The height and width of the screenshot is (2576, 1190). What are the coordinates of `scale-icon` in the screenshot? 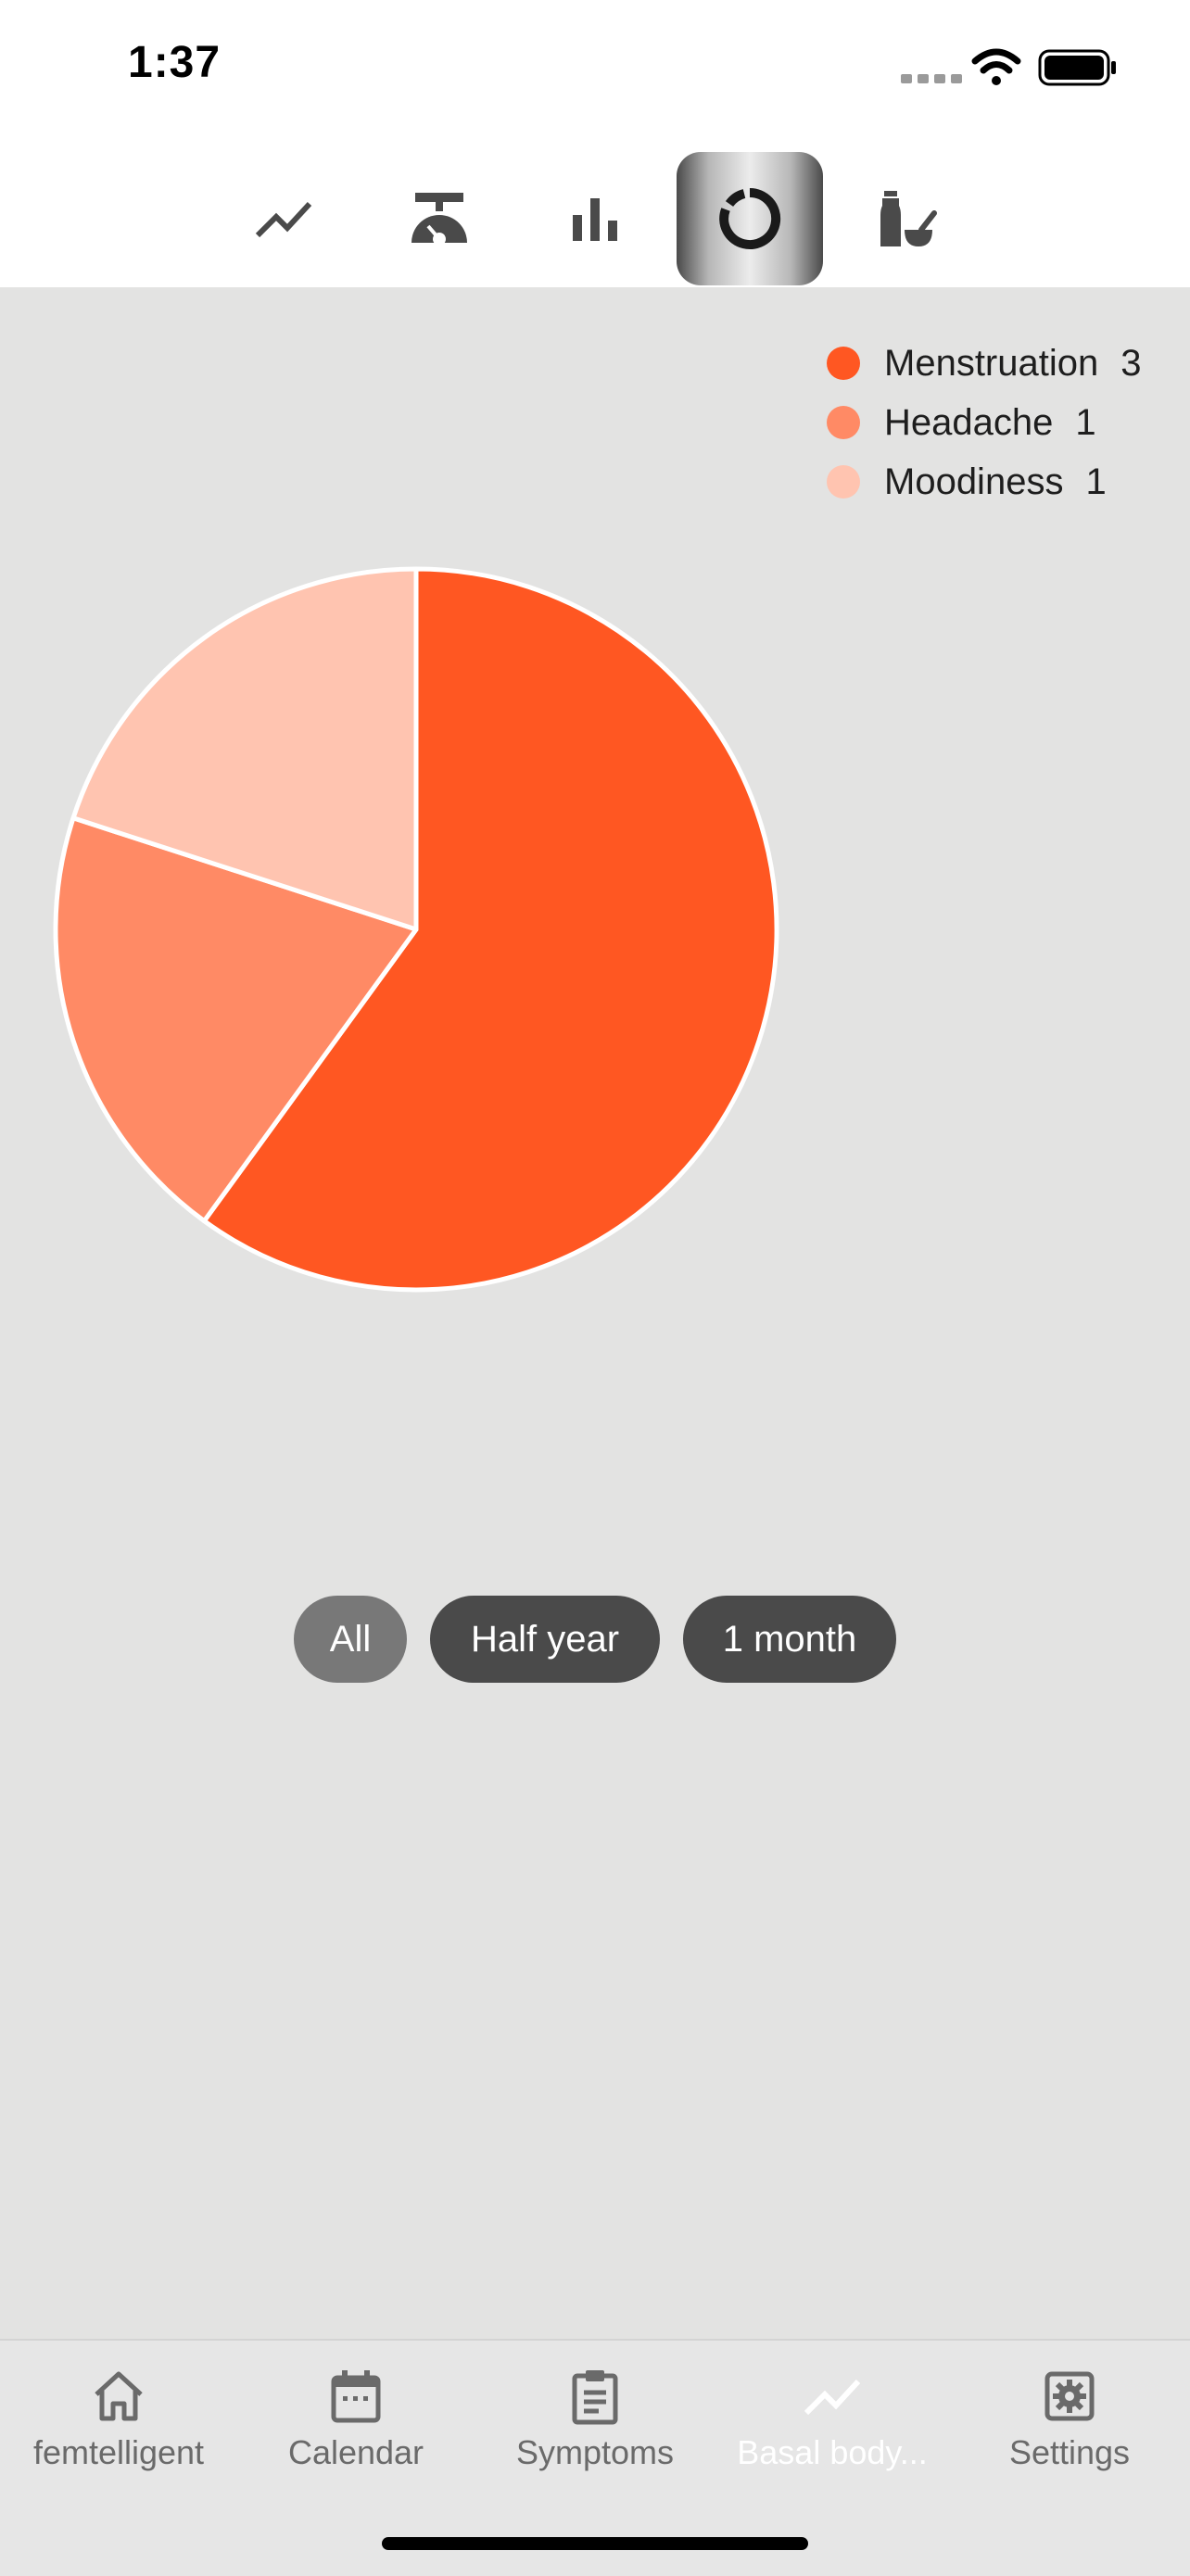 It's located at (439, 219).